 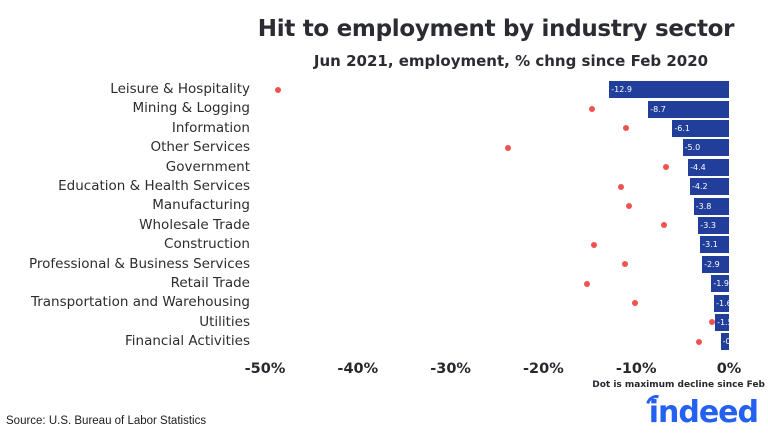 I want to click on bar: -0, so click(x=724, y=342).